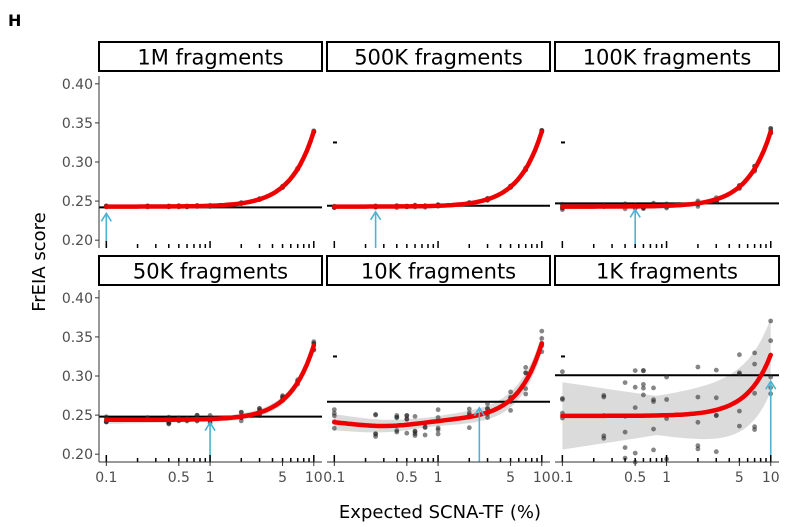 This screenshot has height=527, width=785. I want to click on facet-strip-title: 500K fragments, so click(438, 58).